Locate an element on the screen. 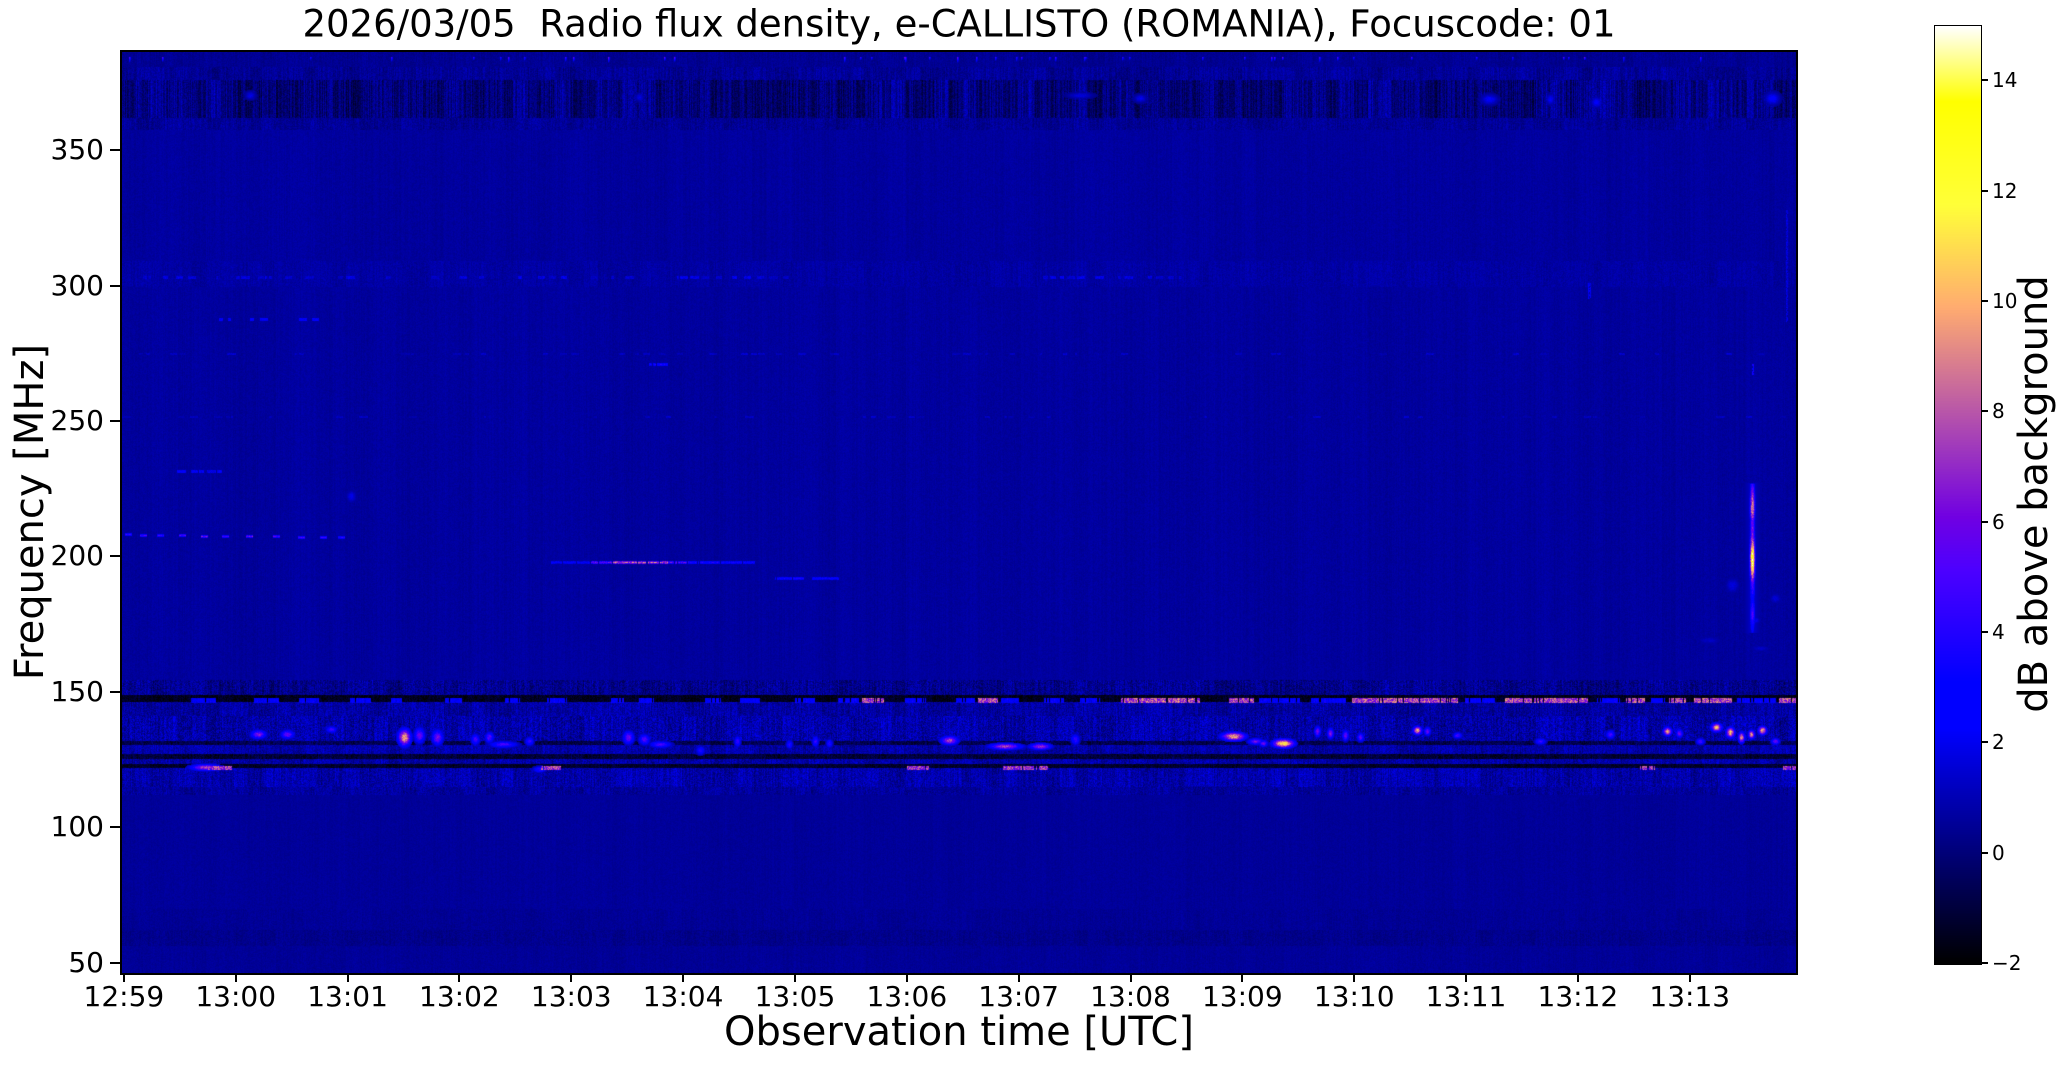 The height and width of the screenshot is (1067, 2066). x-tick-label: 13:13 is located at coordinates (1690, 996).